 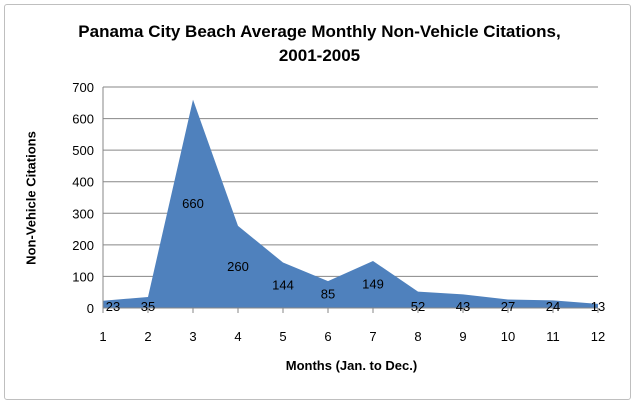 I want to click on y-tick-label-500: 500, so click(x=83, y=150).